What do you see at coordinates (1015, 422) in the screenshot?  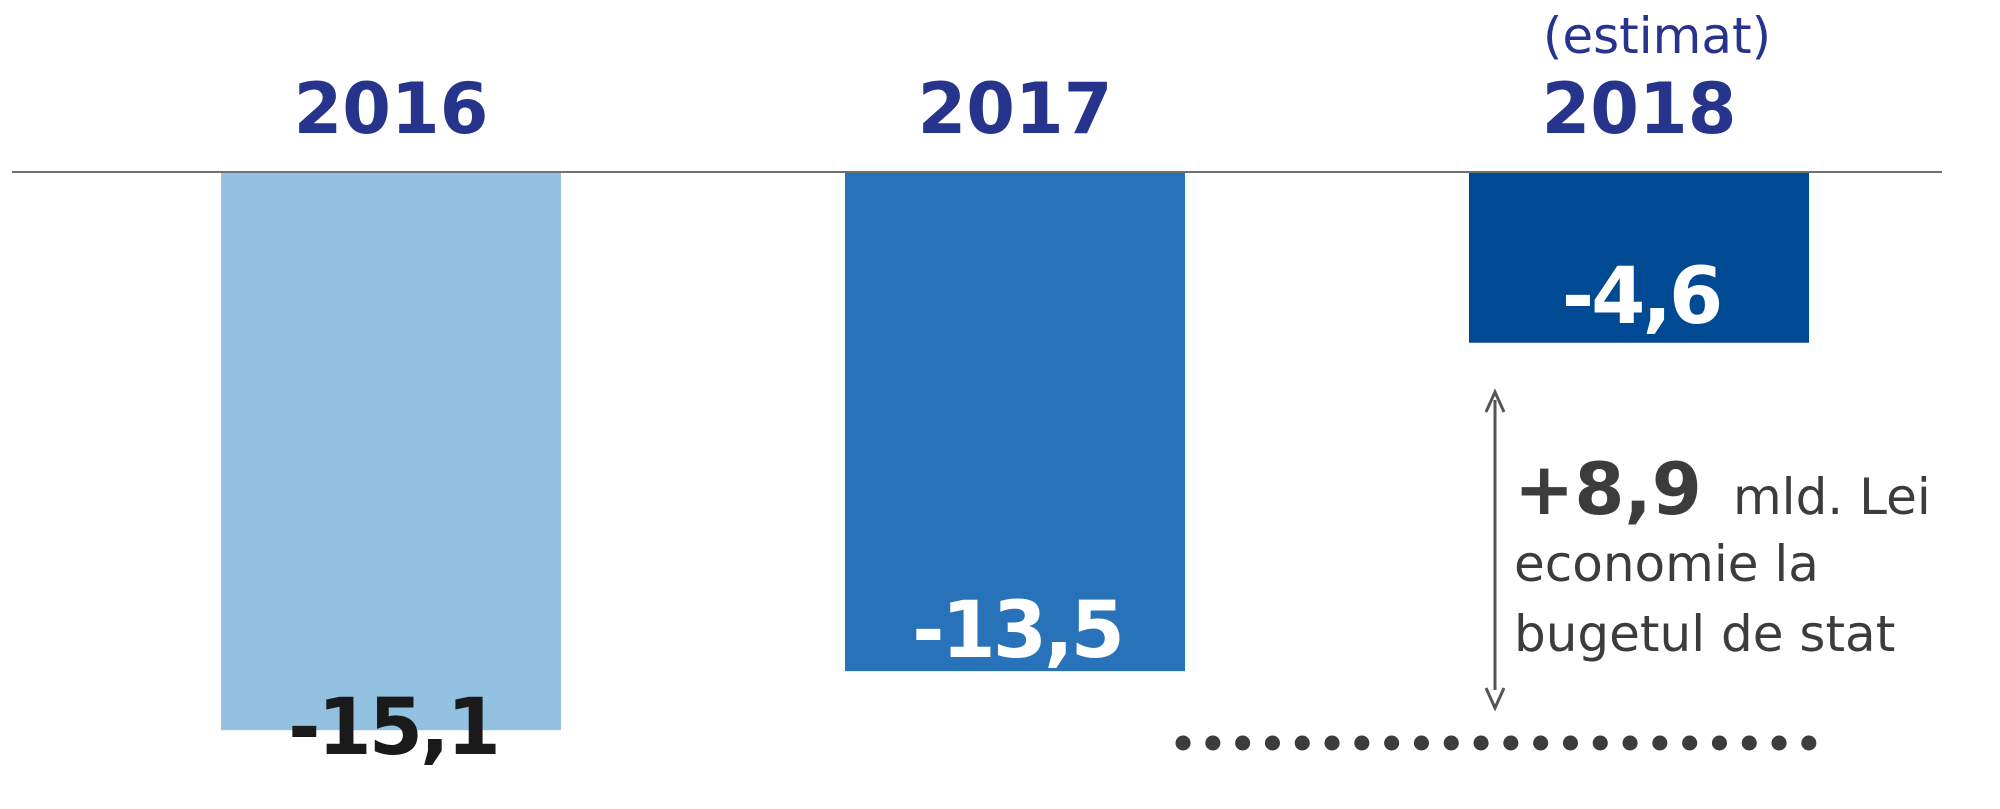 I see `bar-2017` at bounding box center [1015, 422].